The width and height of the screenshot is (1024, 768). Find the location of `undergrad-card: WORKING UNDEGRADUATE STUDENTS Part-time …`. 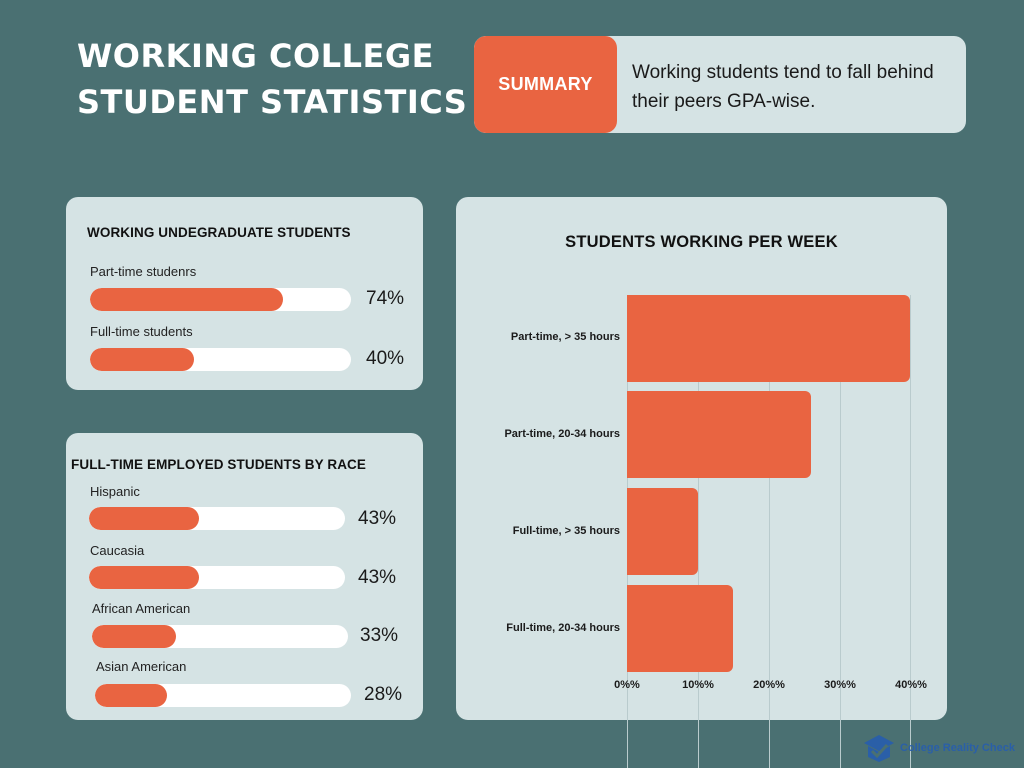

undergrad-card: WORKING UNDEGRADUATE STUDENTS Part-time … is located at coordinates (244, 293).